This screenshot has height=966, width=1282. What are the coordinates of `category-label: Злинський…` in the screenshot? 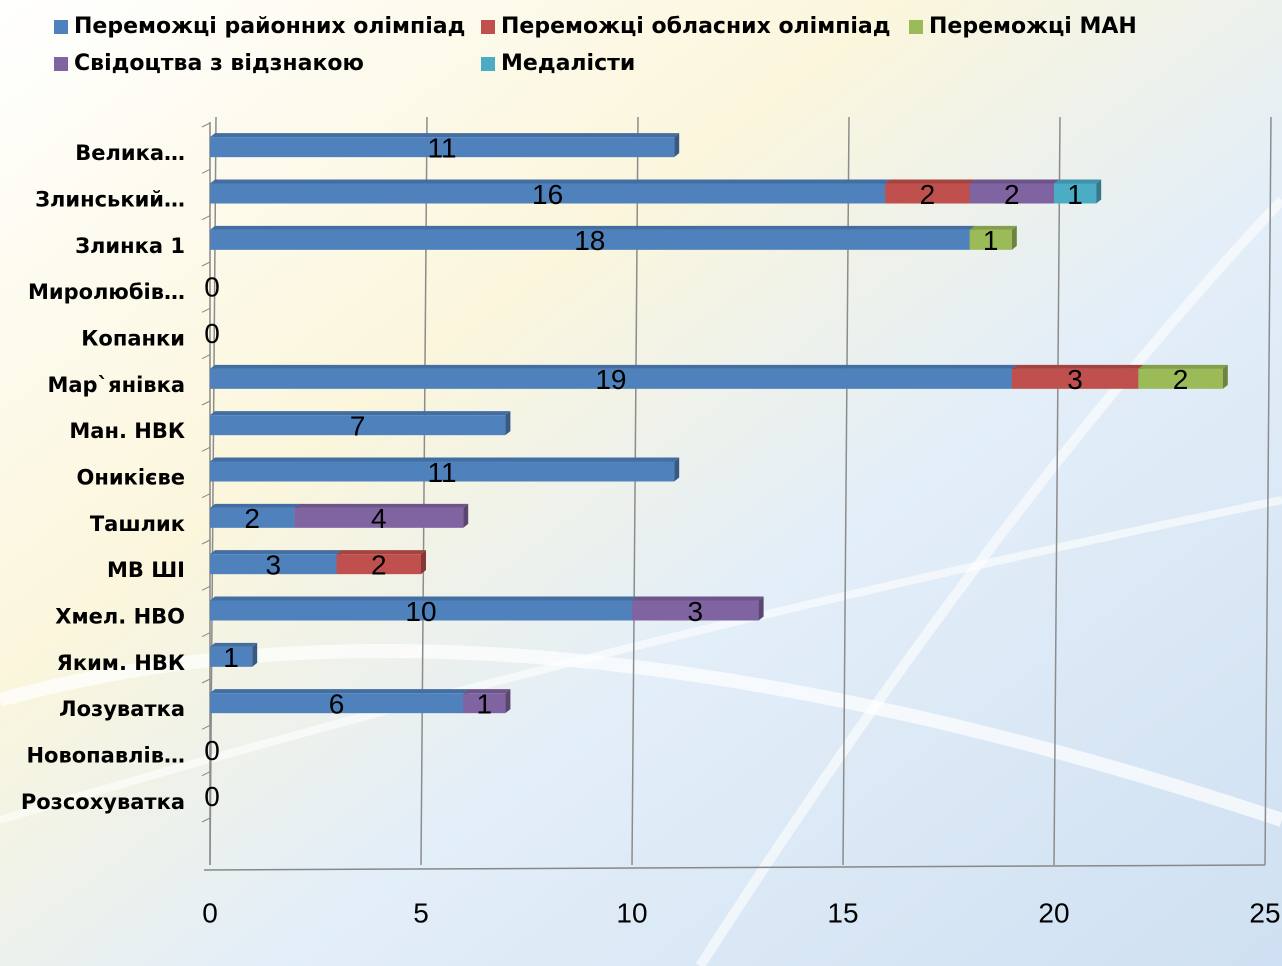 It's located at (110, 200).